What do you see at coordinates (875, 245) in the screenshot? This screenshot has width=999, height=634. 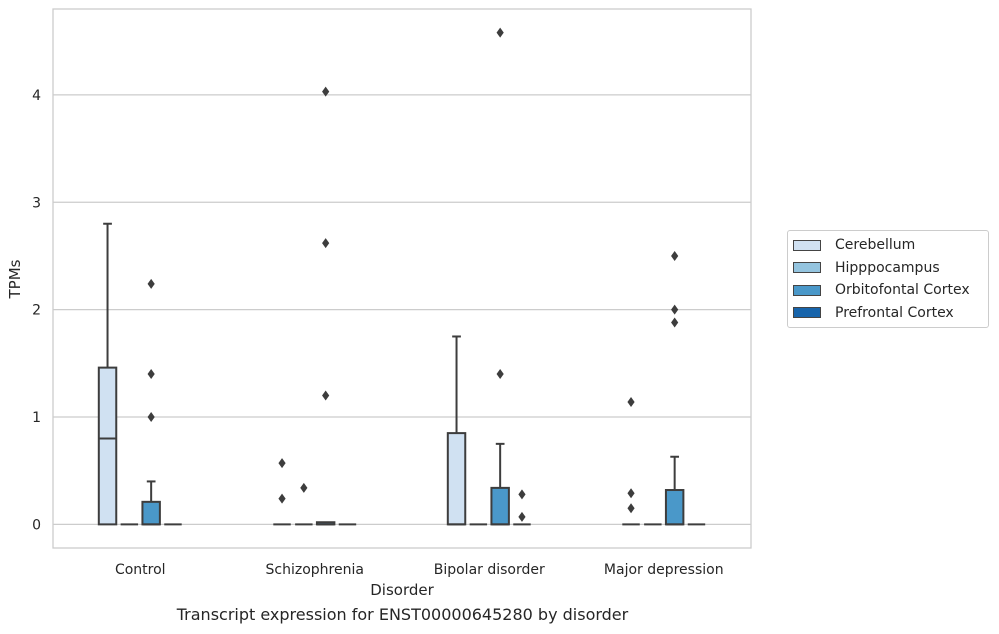 I see `legend-label: Cerebellum` at bounding box center [875, 245].